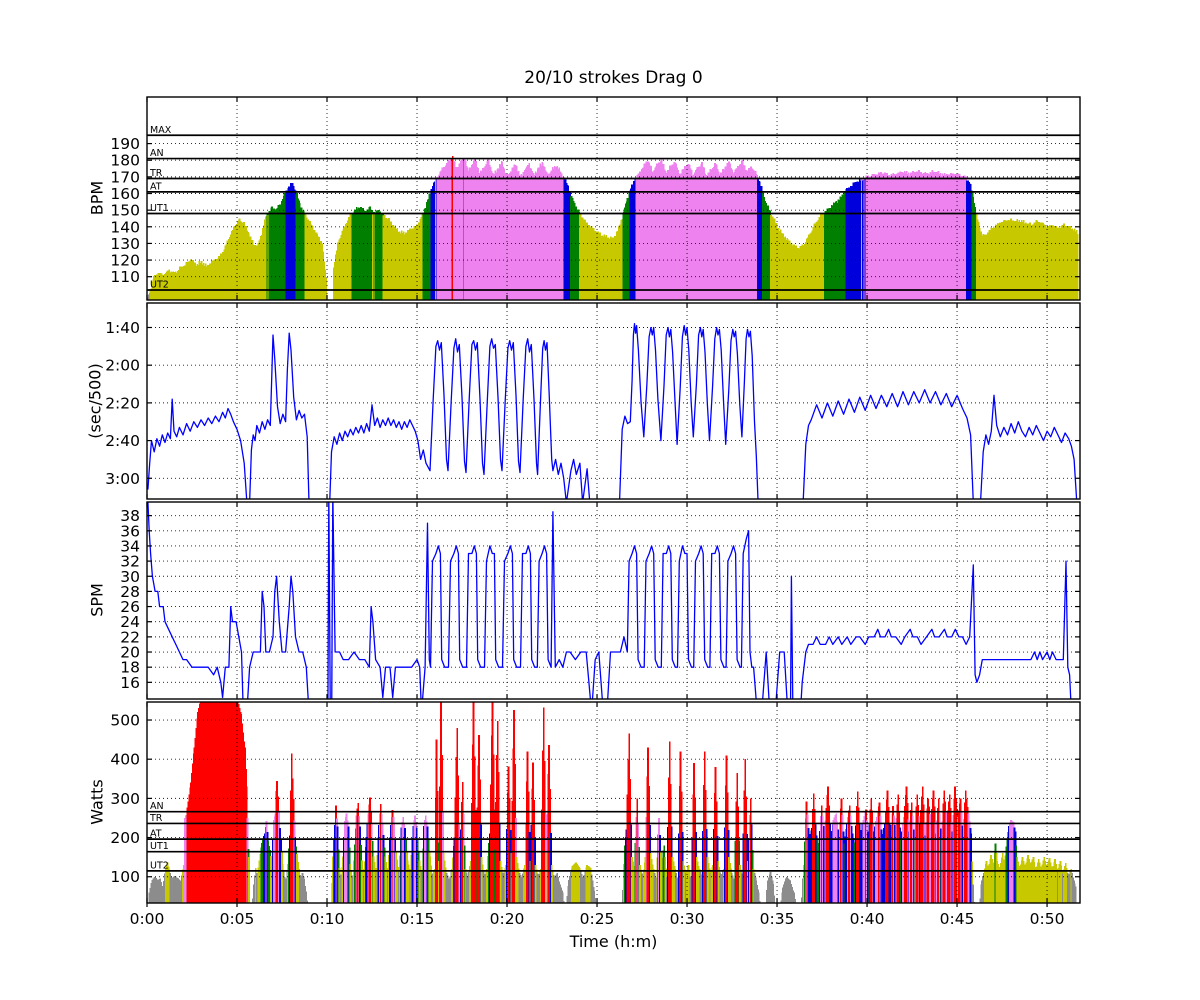 The width and height of the screenshot is (1200, 1000). I want to click on watts-ytick-label: 300, so click(125, 799).